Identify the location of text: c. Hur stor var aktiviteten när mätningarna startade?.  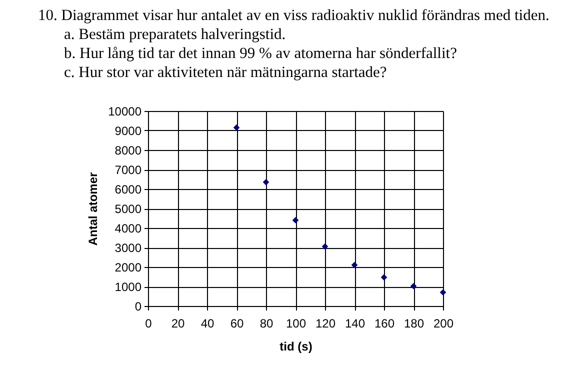
(225, 72).